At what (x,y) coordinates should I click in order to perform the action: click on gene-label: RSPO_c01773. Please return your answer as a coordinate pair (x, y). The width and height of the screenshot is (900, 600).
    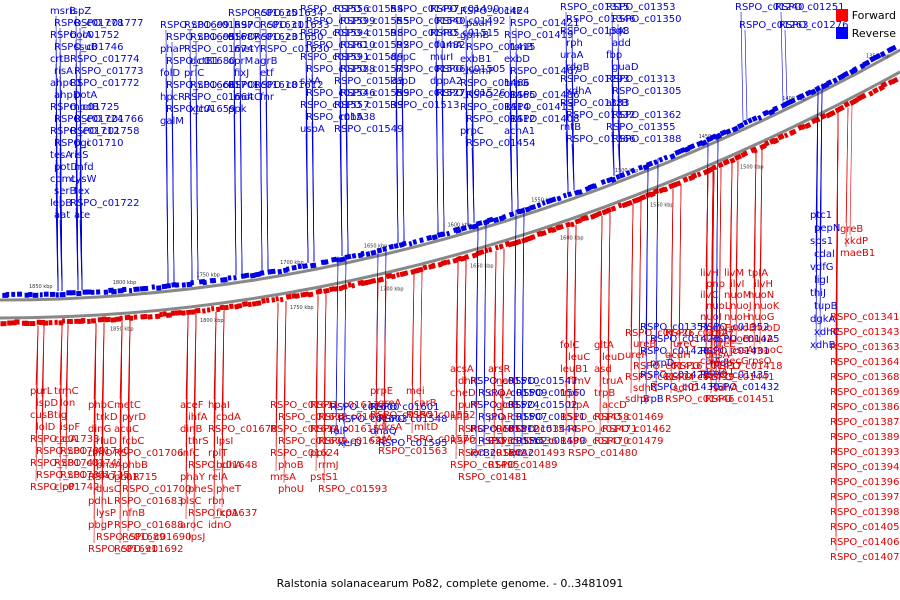
    Looking at the image, I should click on (109, 71).